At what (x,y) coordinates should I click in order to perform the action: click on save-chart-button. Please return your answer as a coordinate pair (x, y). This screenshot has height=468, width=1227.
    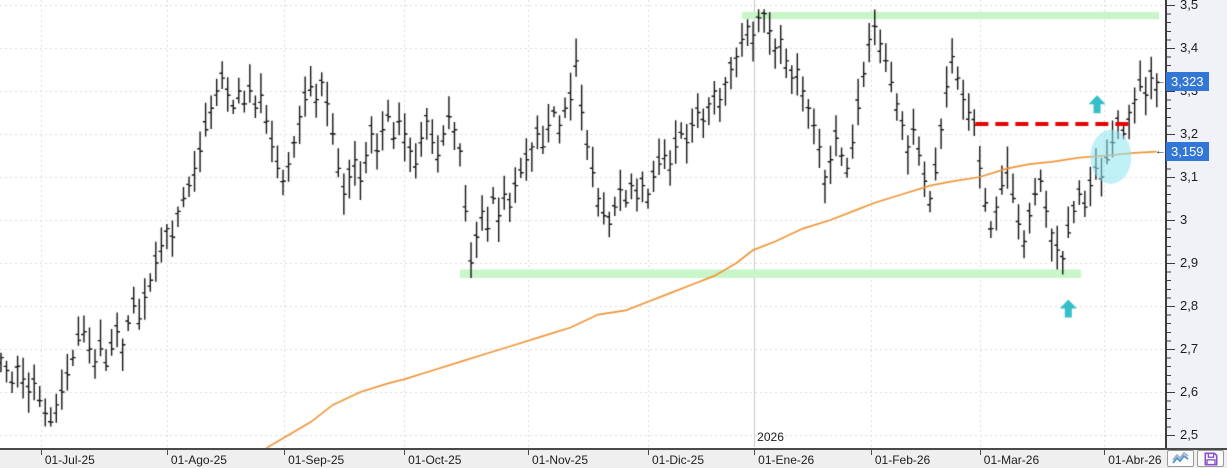
    Looking at the image, I should click on (1210, 458).